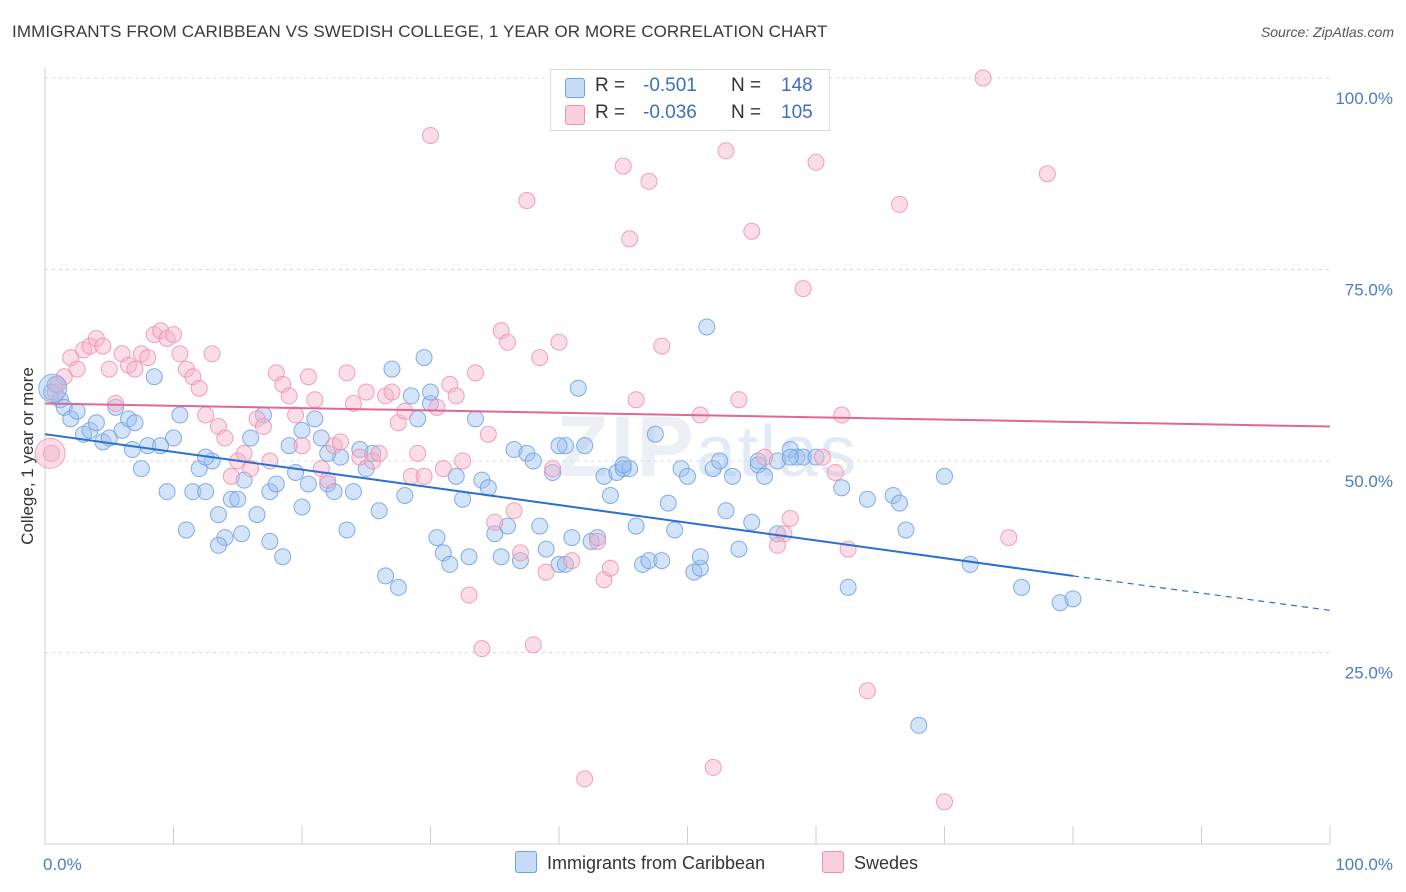 The width and height of the screenshot is (1406, 892). What do you see at coordinates (687, 415) in the screenshot?
I see `swedes-trend-line` at bounding box center [687, 415].